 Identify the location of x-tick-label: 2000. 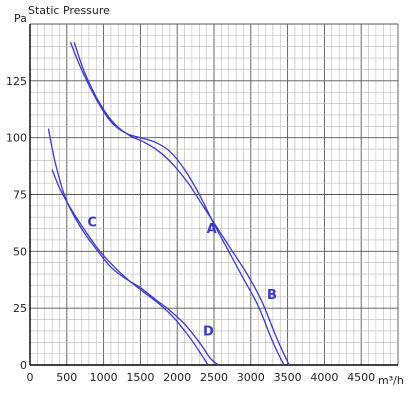
(177, 377).